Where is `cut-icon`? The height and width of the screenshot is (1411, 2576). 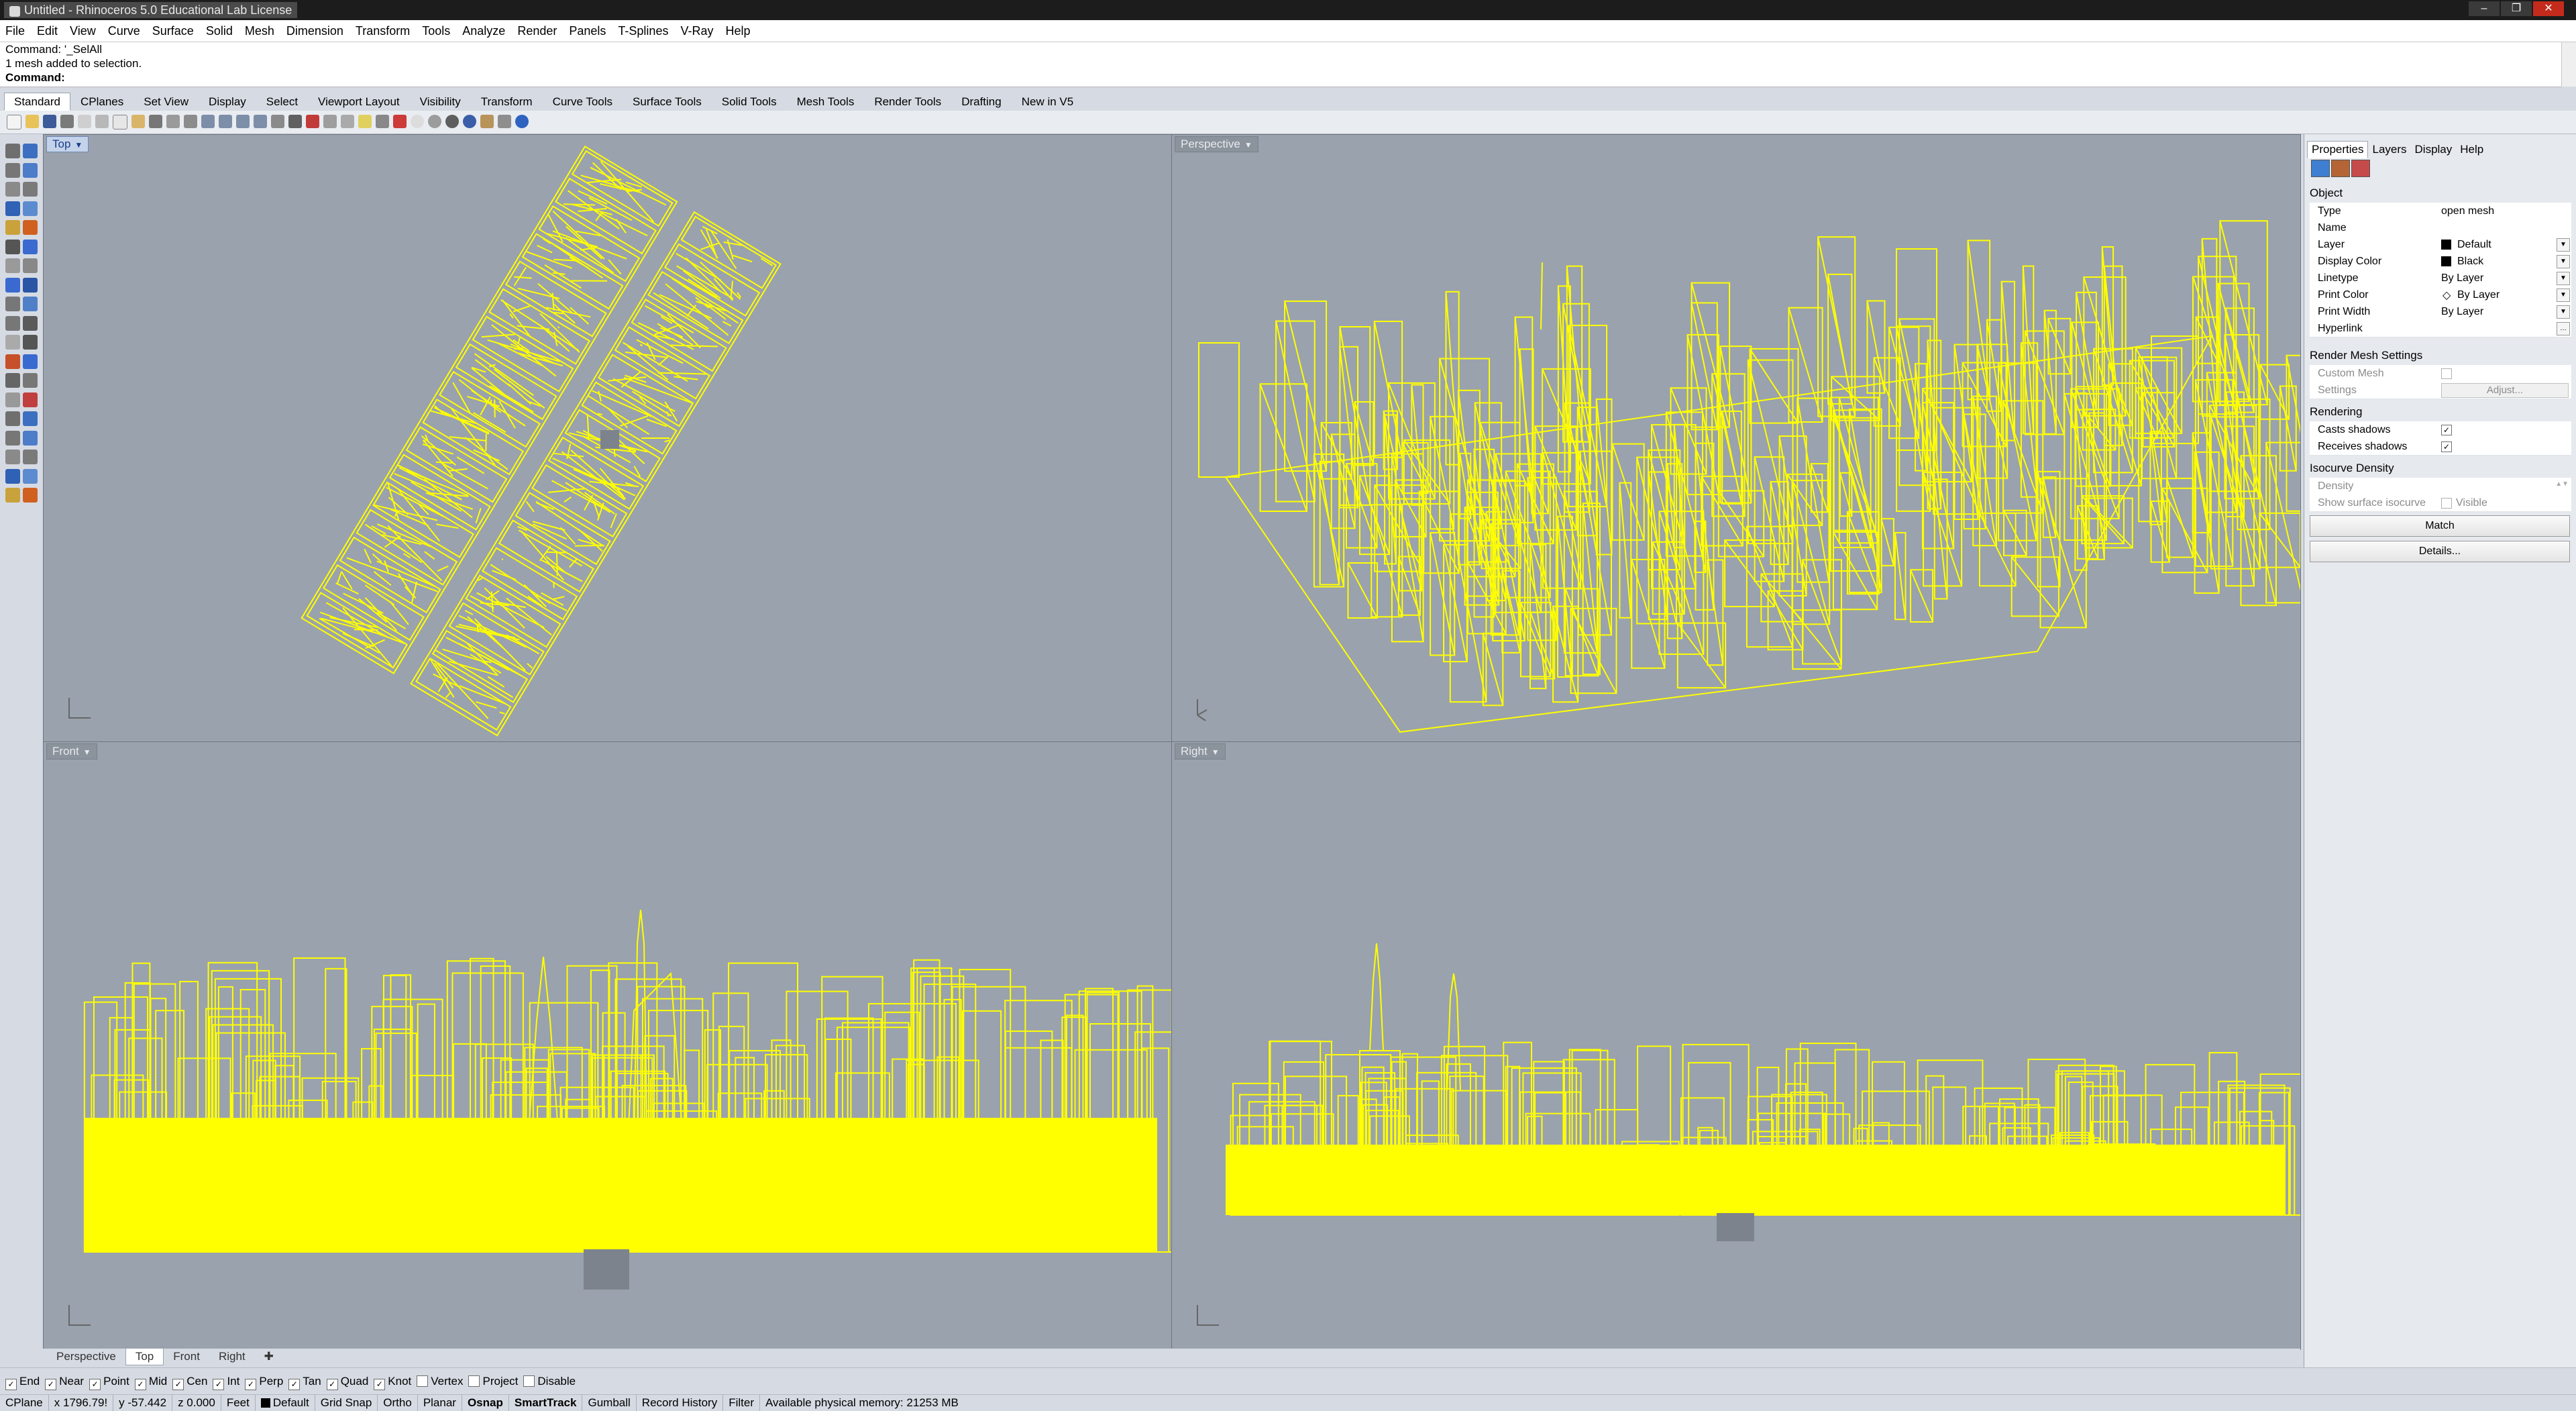
cut-icon is located at coordinates (102, 121).